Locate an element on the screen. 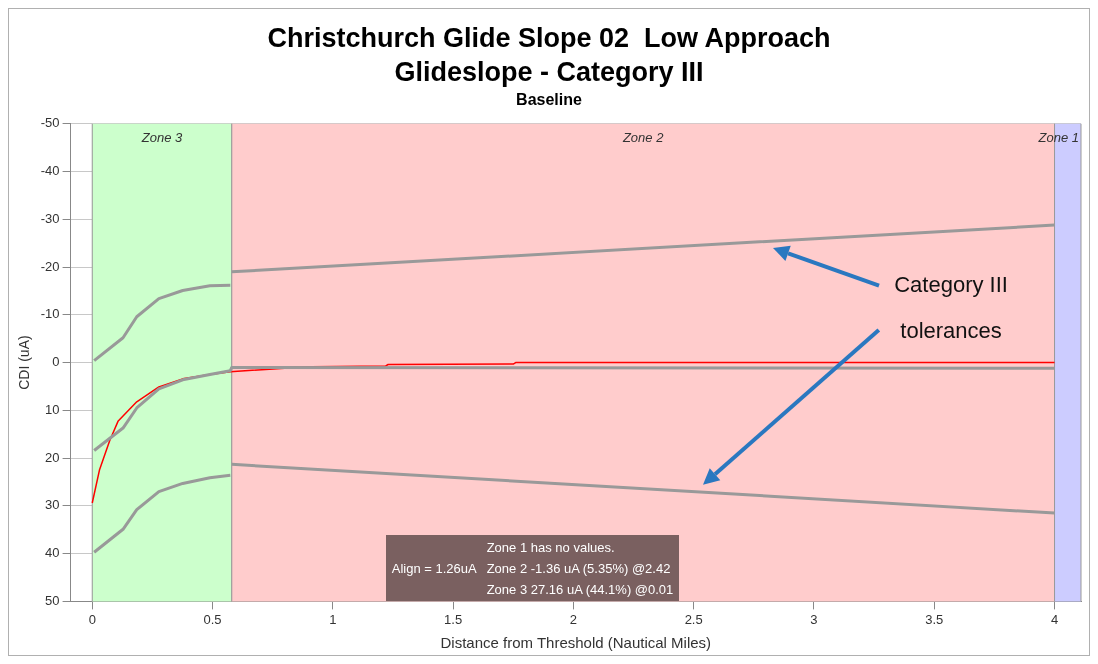 The width and height of the screenshot is (1098, 664). band-label: Zone 3 is located at coordinates (162, 138).